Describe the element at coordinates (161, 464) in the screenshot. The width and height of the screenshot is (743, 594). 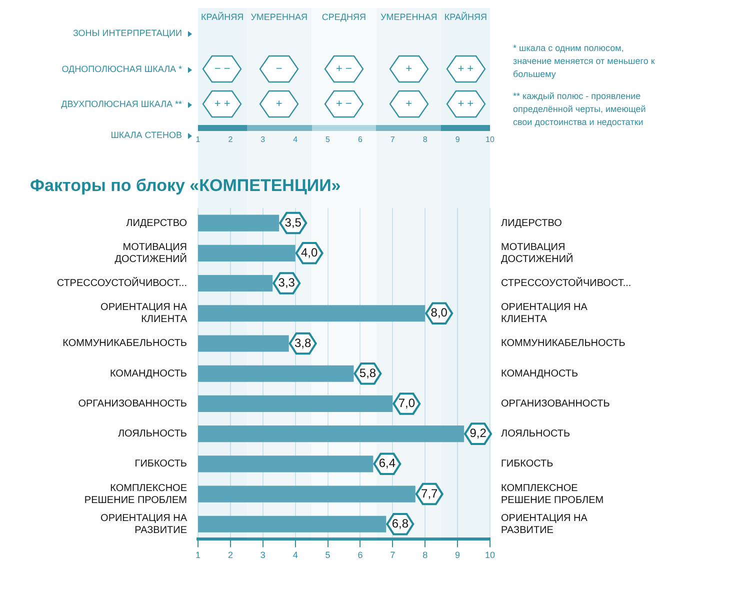
I see `y-tick-label: ГИБКОСТЬ` at that location.